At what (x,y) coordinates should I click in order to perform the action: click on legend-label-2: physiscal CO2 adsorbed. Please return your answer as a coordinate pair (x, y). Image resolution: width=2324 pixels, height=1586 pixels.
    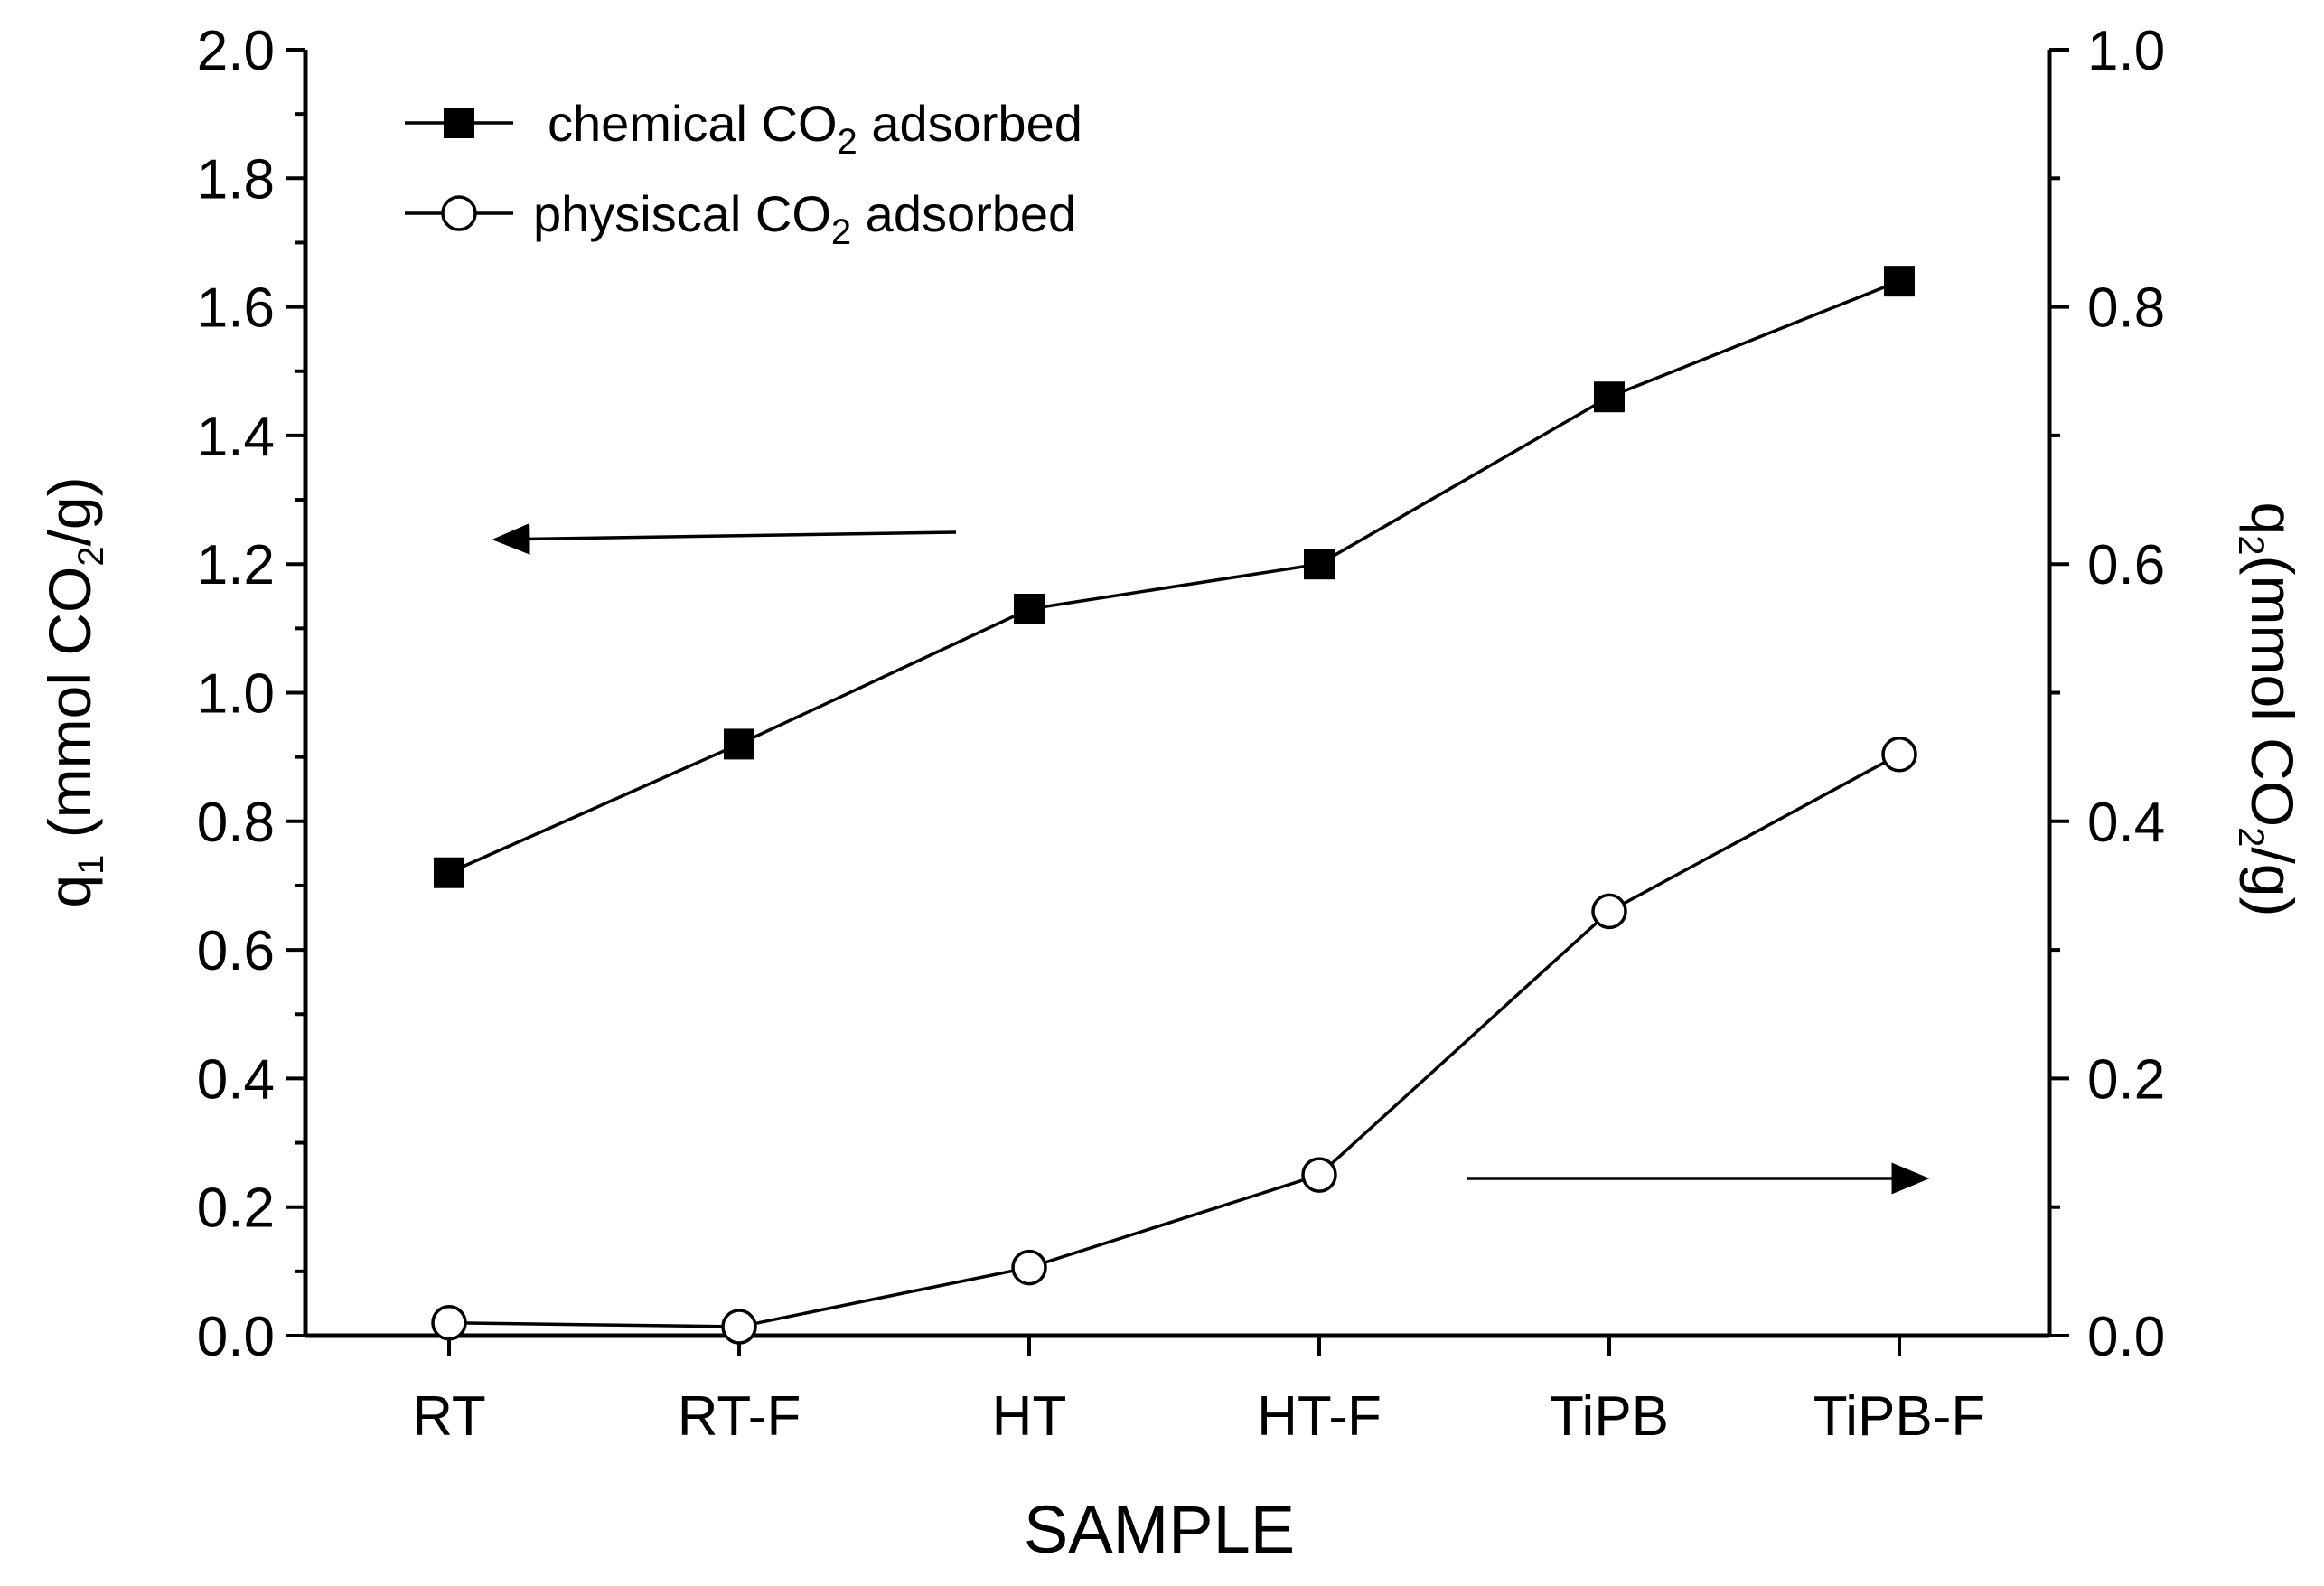
    Looking at the image, I should click on (804, 218).